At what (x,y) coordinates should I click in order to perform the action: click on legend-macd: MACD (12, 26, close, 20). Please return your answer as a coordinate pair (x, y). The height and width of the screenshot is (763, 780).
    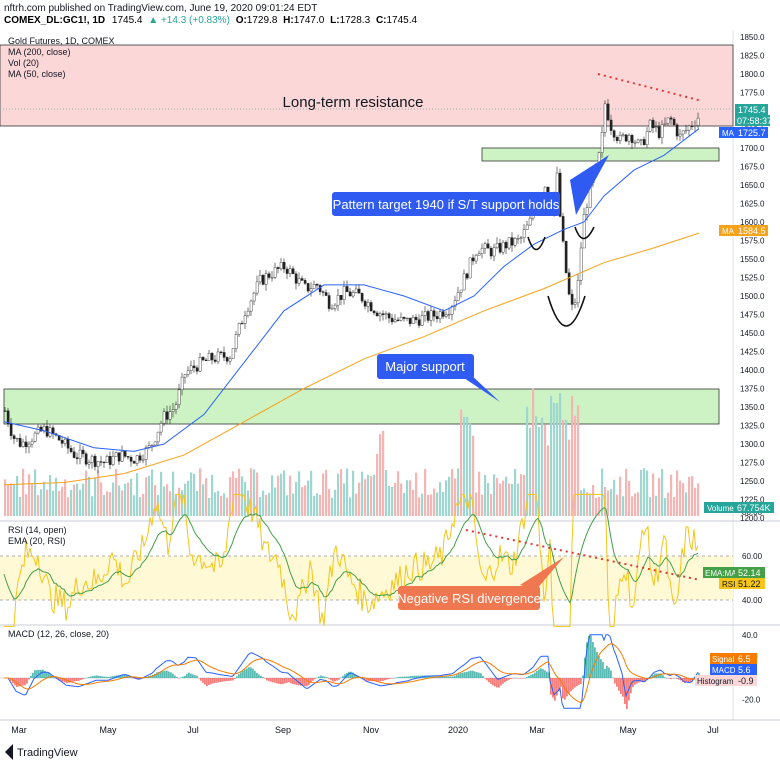
    Looking at the image, I should click on (58, 634).